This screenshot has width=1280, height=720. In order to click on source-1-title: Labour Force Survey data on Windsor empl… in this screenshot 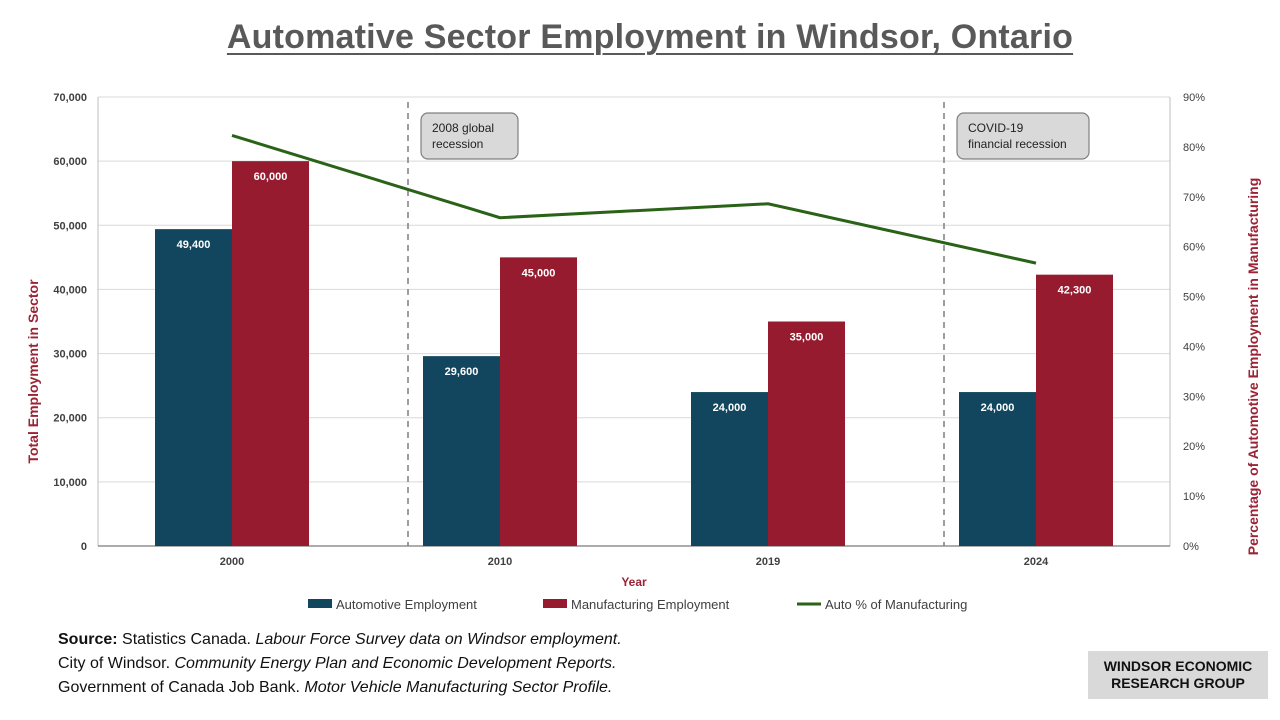, I will do `click(438, 639)`.